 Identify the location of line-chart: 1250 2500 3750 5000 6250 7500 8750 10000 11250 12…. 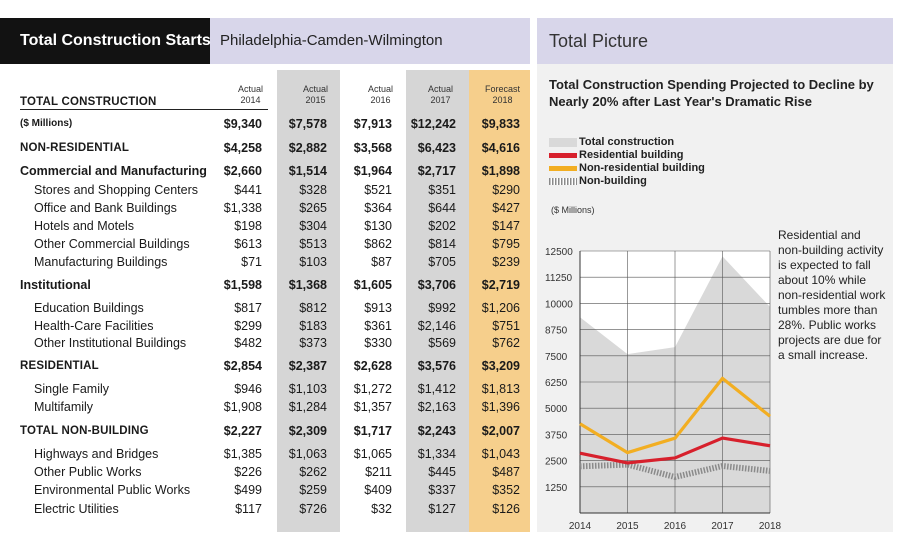
(663, 389).